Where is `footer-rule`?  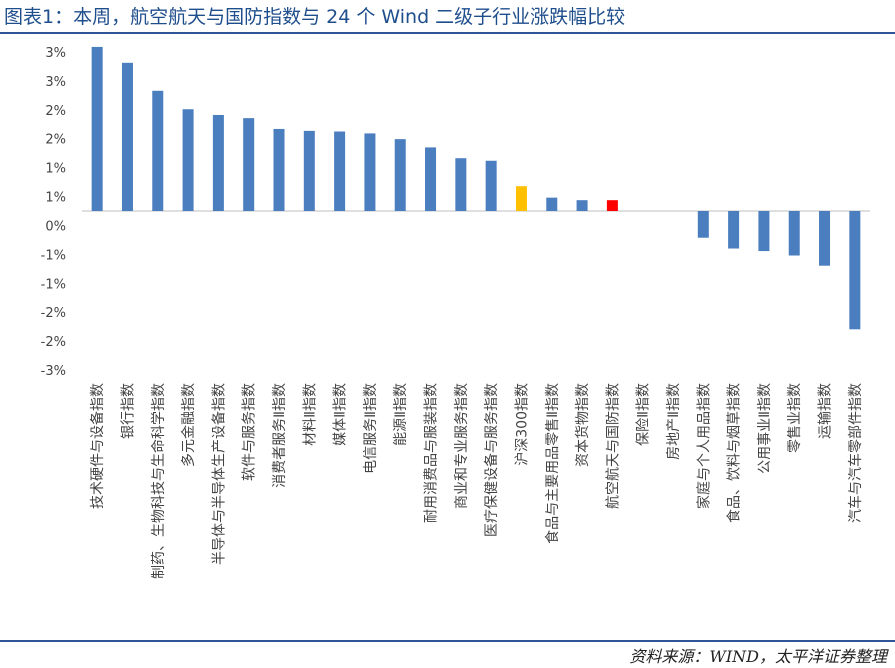
footer-rule is located at coordinates (447, 641).